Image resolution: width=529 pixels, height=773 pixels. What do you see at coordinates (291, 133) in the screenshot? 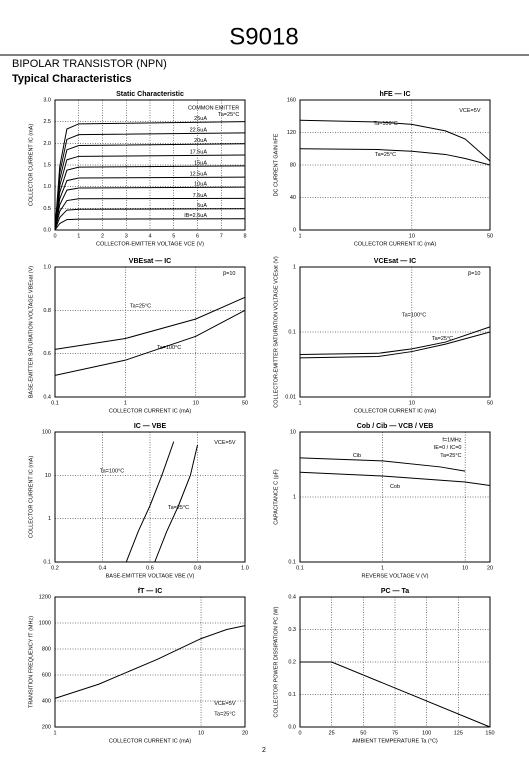
I see `y-tick-label: 120` at bounding box center [291, 133].